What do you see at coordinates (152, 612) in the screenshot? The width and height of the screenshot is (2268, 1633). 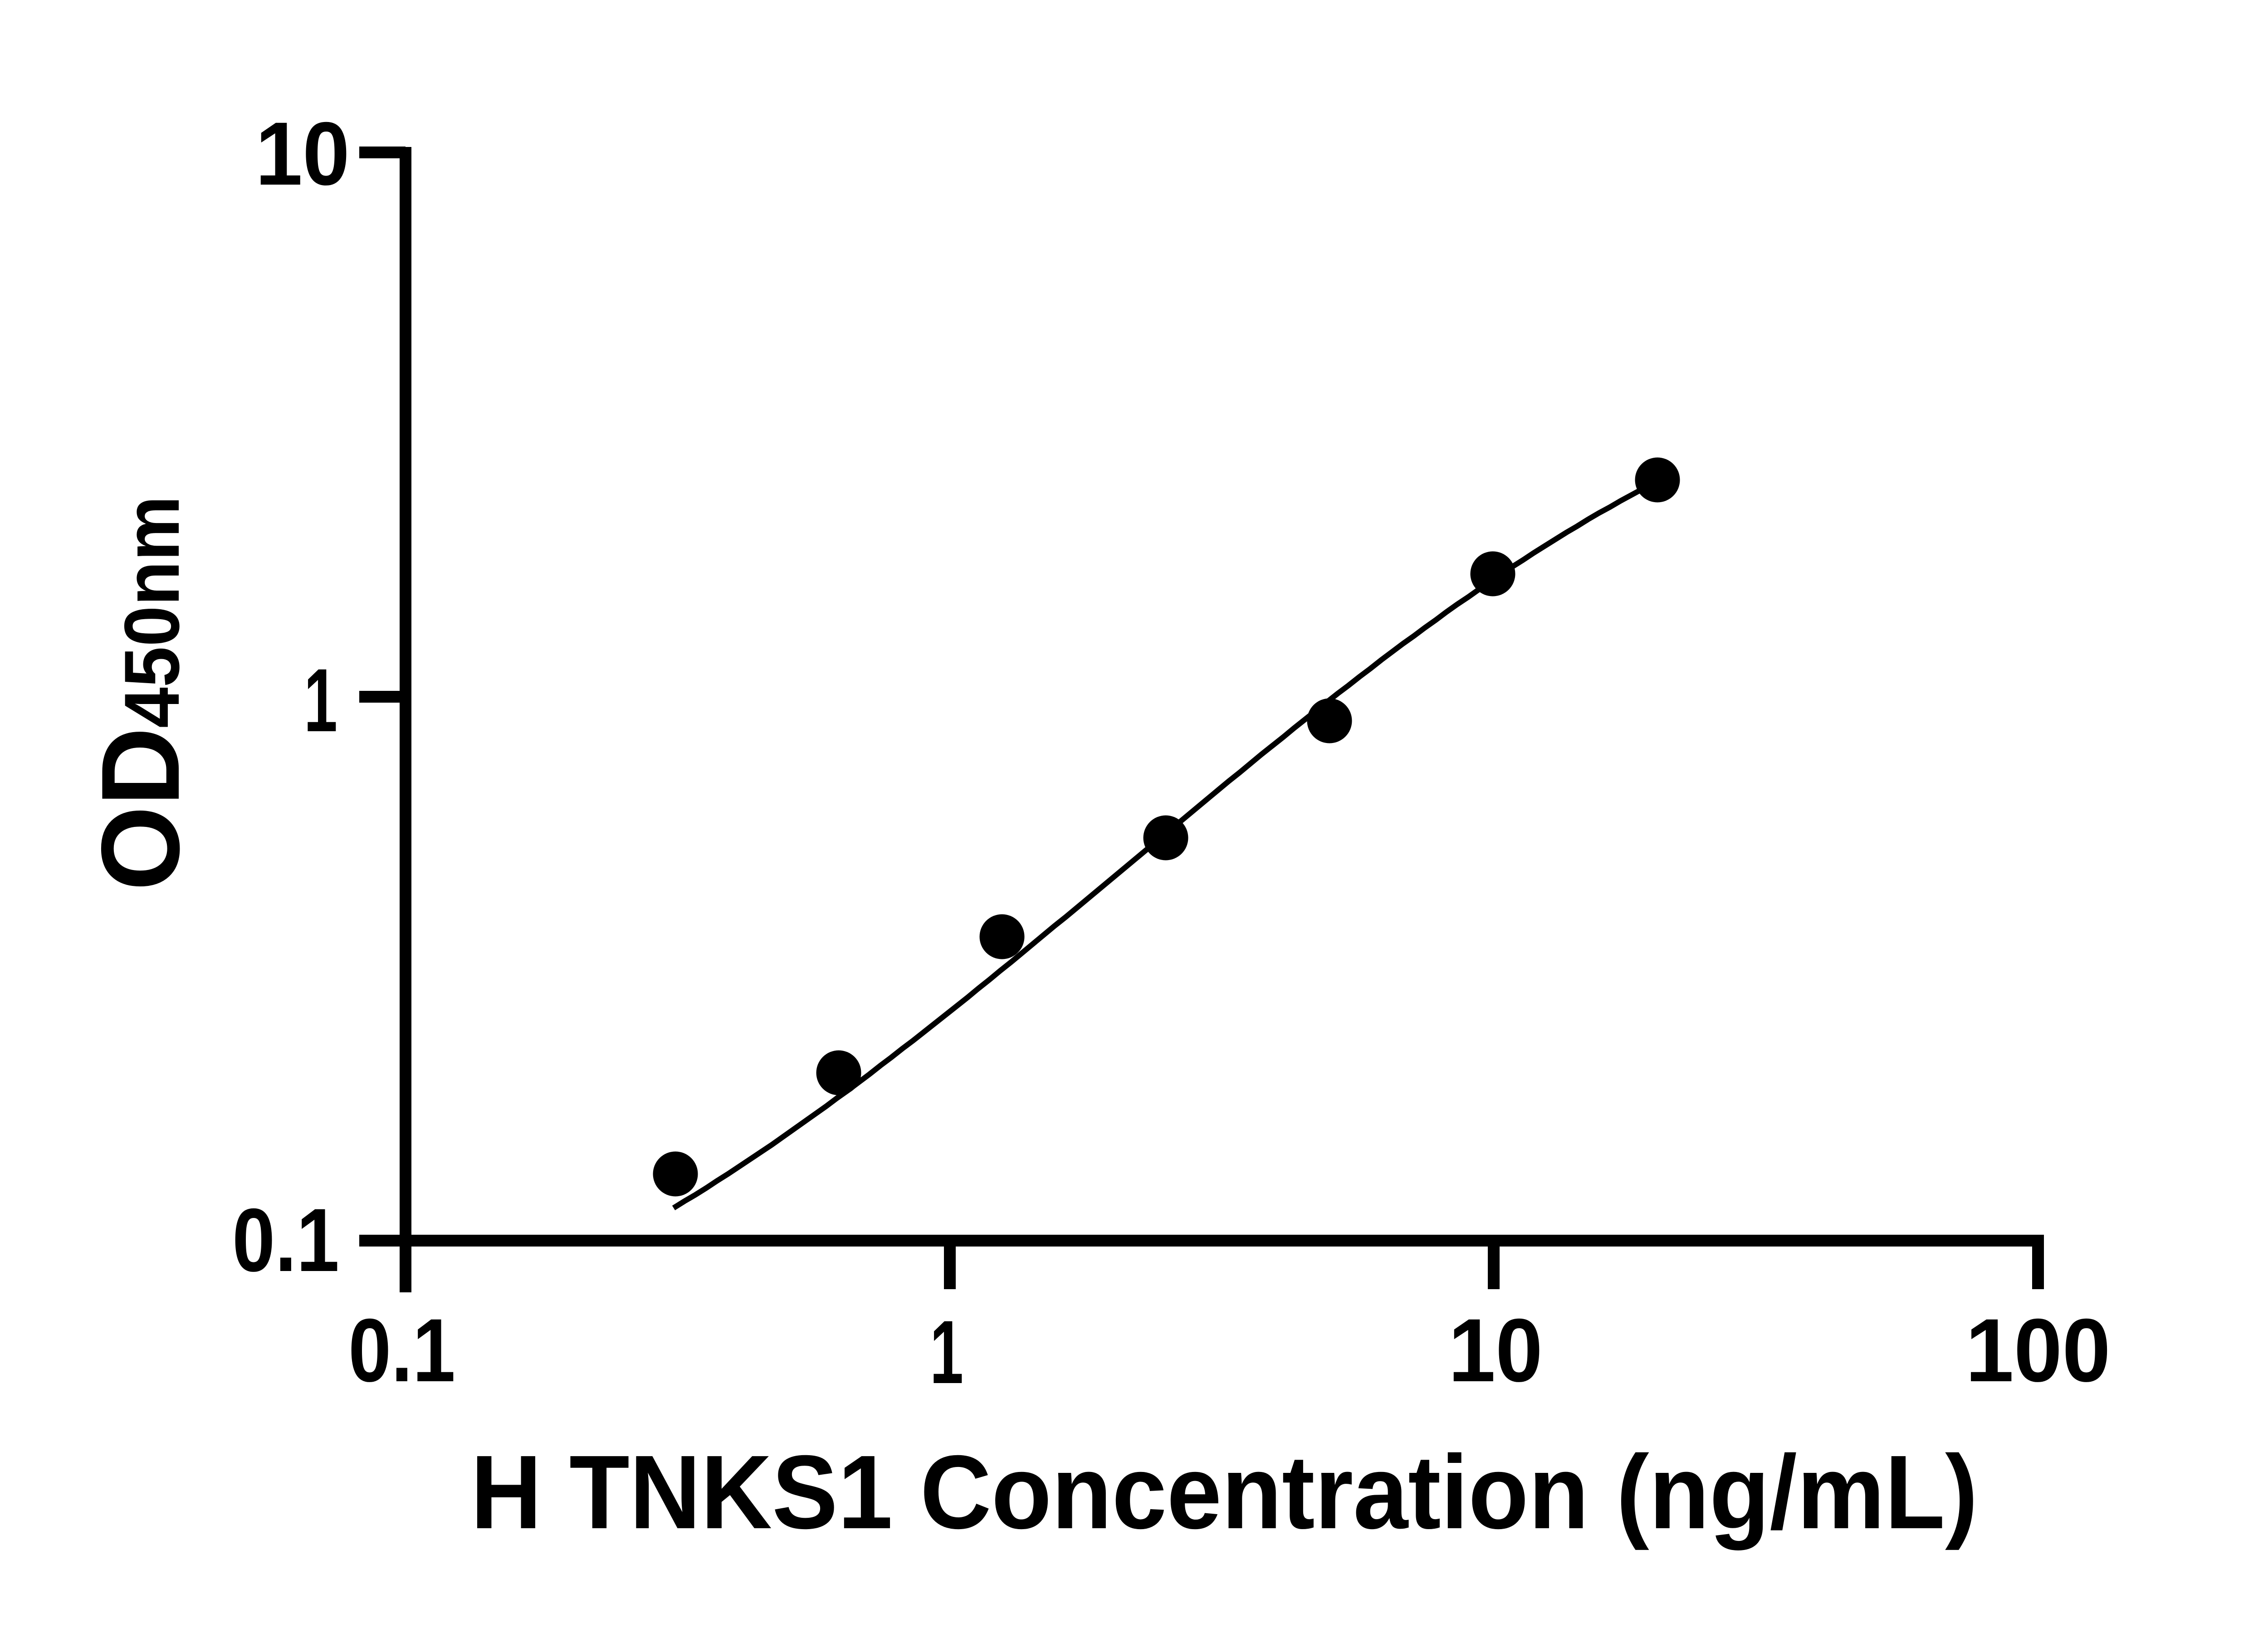 I see `svg-text: 450nm` at bounding box center [152, 612].